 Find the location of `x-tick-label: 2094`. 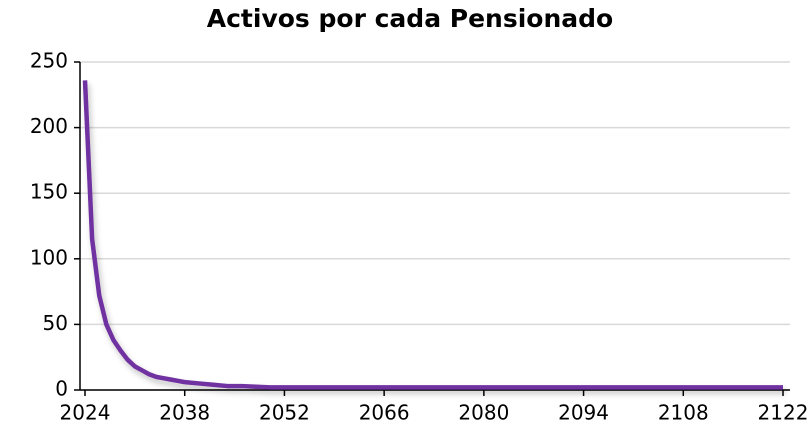

x-tick-label: 2094 is located at coordinates (583, 413).